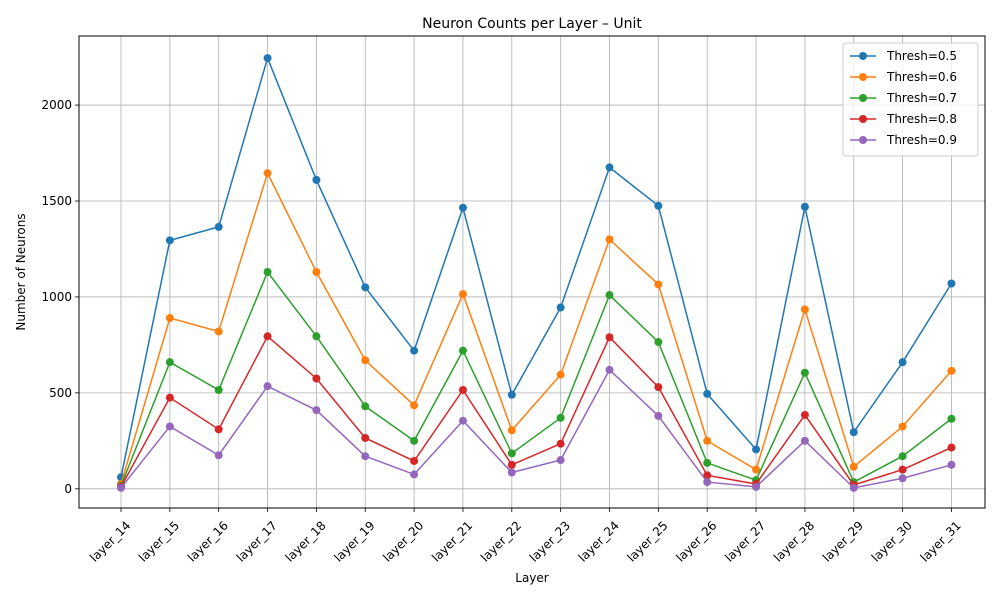 The width and height of the screenshot is (1000, 600). I want to click on y-tick-label: 2000, so click(56, 105).